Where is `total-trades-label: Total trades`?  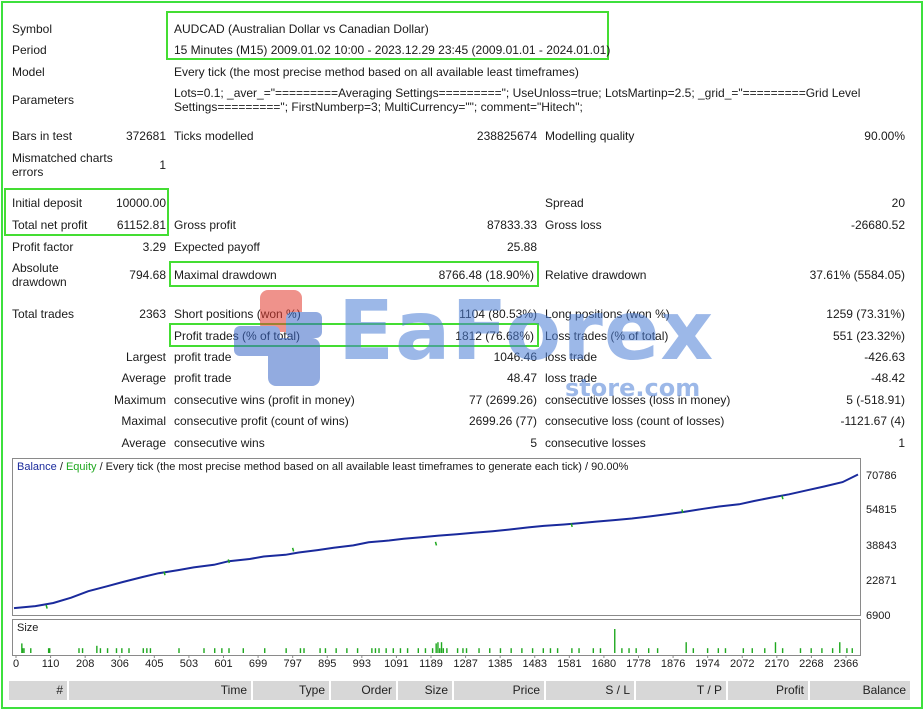
total-trades-label: Total trades is located at coordinates (43, 314).